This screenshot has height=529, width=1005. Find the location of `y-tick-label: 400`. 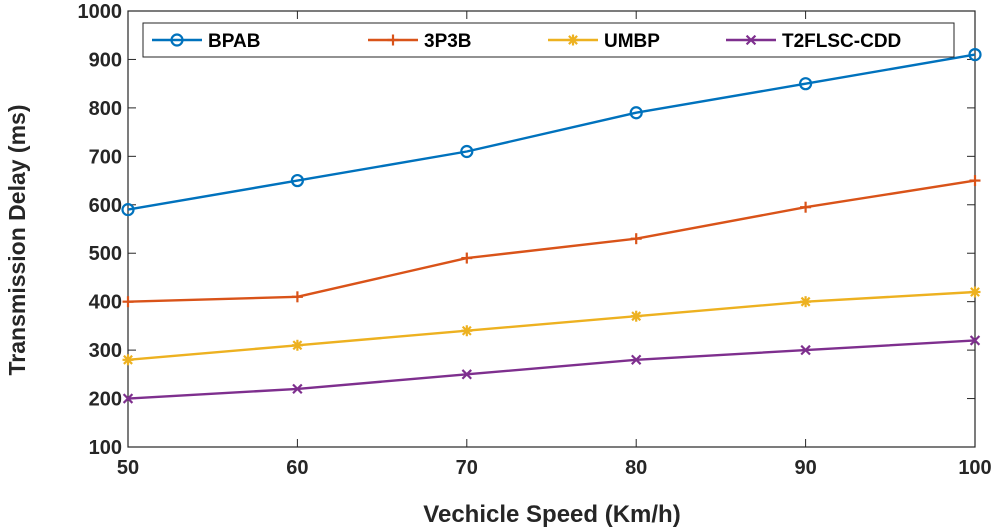

y-tick-label: 400 is located at coordinates (105, 303).